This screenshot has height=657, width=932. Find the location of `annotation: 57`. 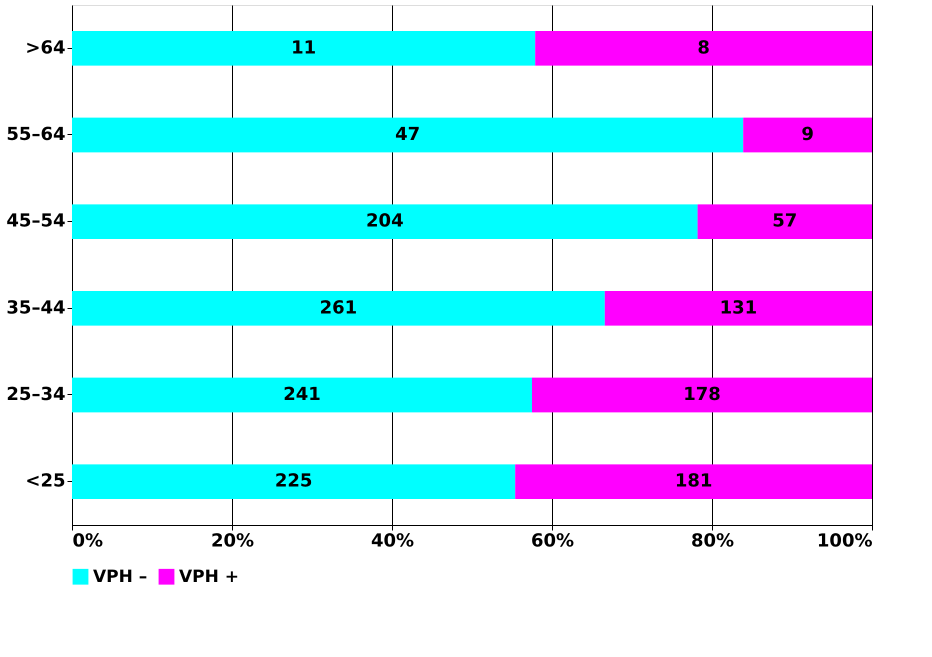

annotation: 57 is located at coordinates (785, 221).